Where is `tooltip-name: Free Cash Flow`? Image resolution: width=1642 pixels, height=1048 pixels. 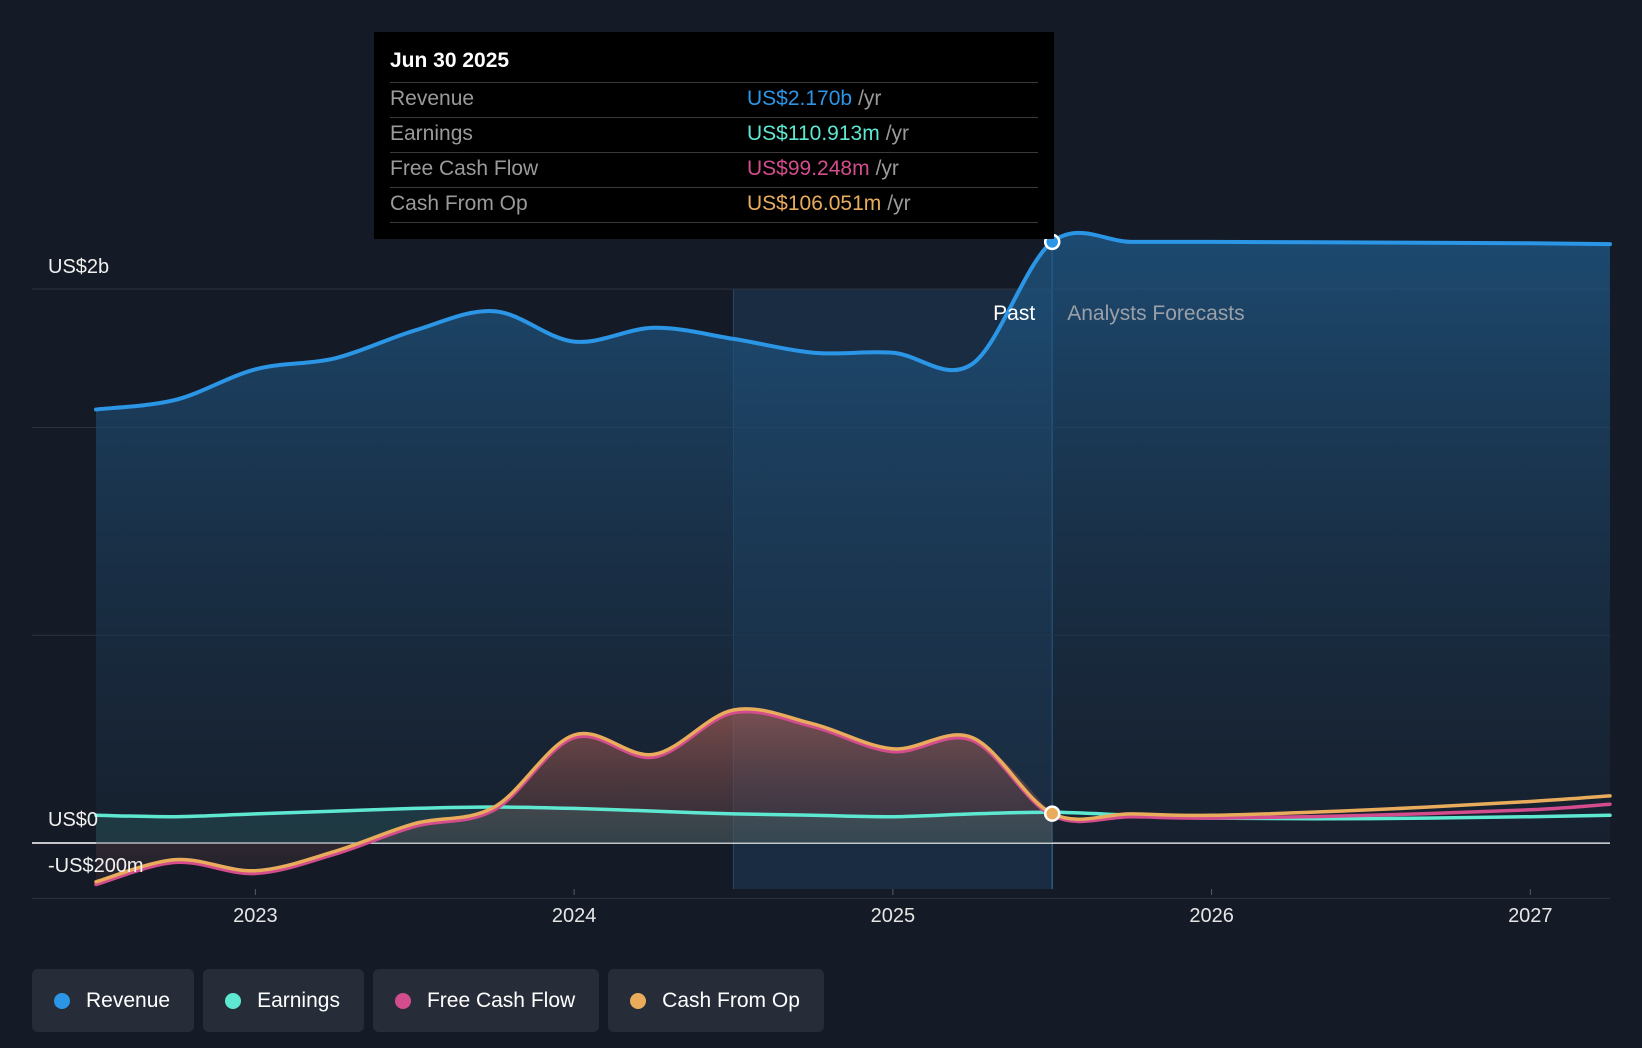
tooltip-name: Free Cash Flow is located at coordinates (464, 168).